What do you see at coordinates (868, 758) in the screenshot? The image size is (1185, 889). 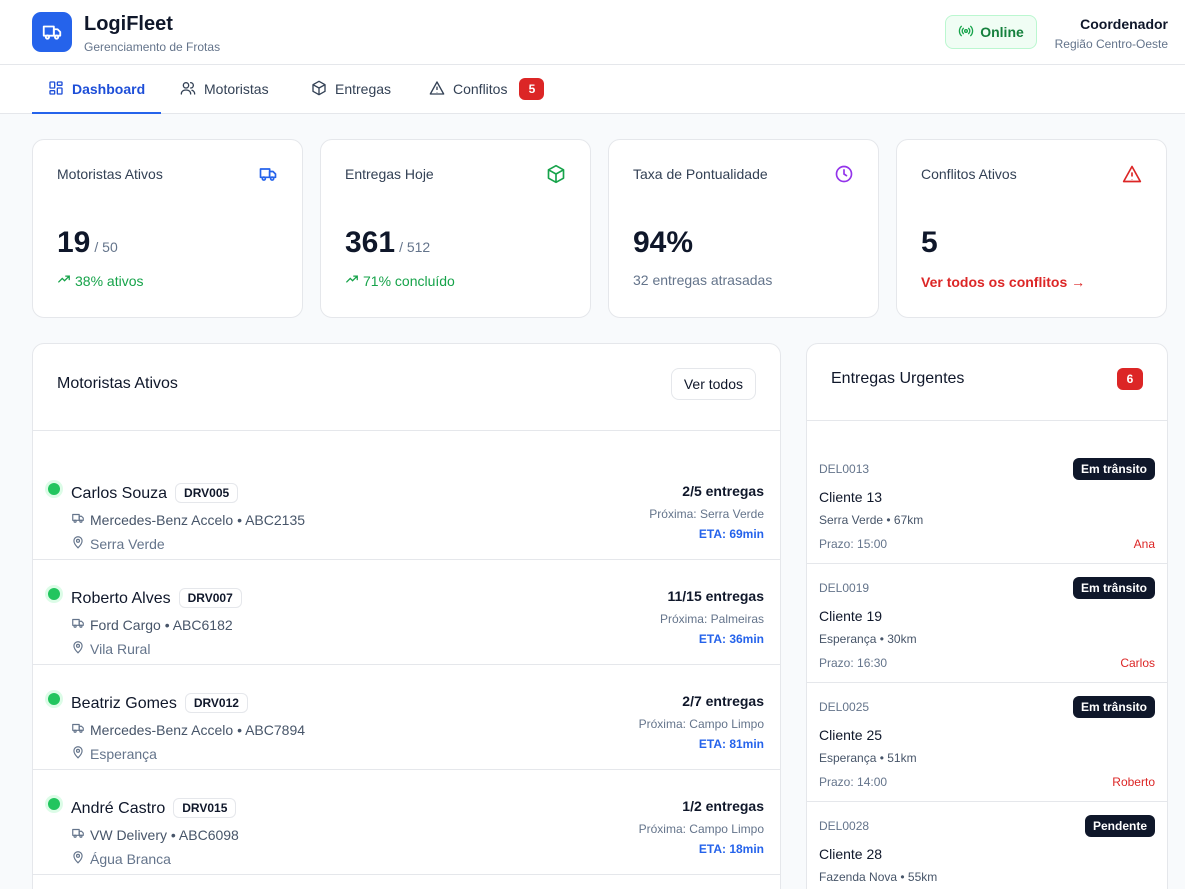 I see `delivery-location: Esperança • 51km` at bounding box center [868, 758].